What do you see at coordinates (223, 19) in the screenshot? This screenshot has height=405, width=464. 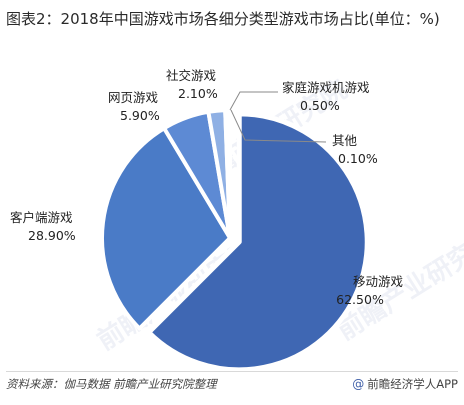 I see `chart-title: 图表2：2018年中国游戏市场各细分类型游戏市场占比(单位：%)` at bounding box center [223, 19].